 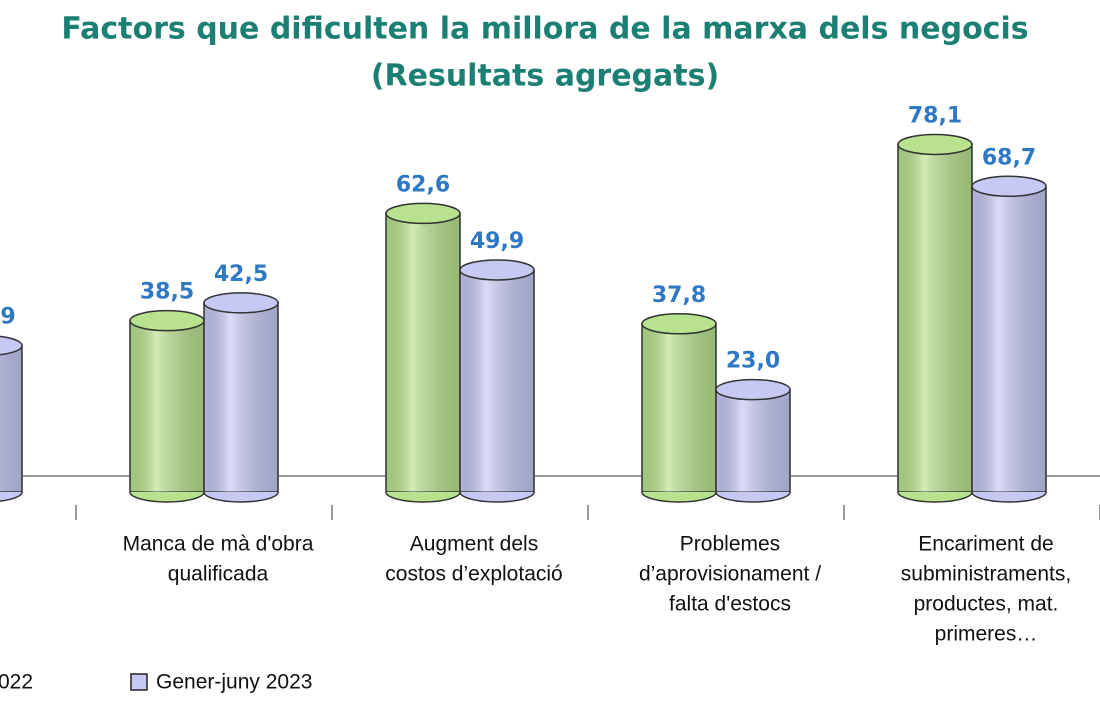 What do you see at coordinates (218, 574) in the screenshot?
I see `x-tick-label: qualificada` at bounding box center [218, 574].